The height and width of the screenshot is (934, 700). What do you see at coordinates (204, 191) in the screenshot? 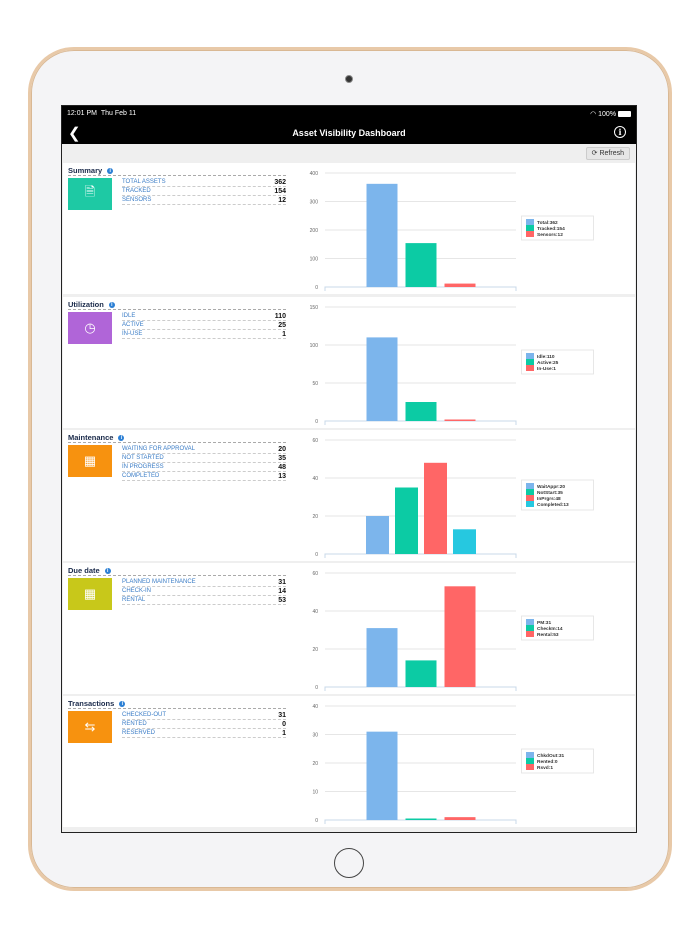
I see `metric-row: TRACKED 154` at bounding box center [204, 191].